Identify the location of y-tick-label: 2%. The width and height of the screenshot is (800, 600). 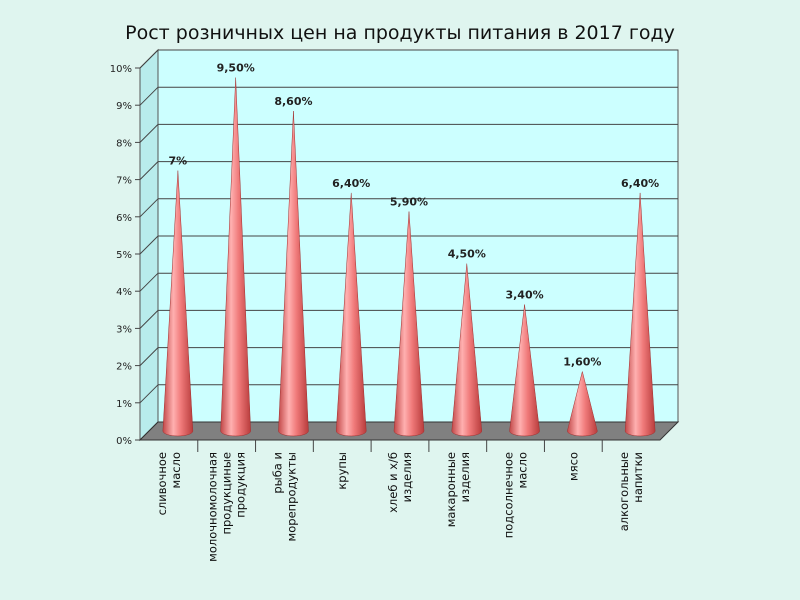
(124, 367).